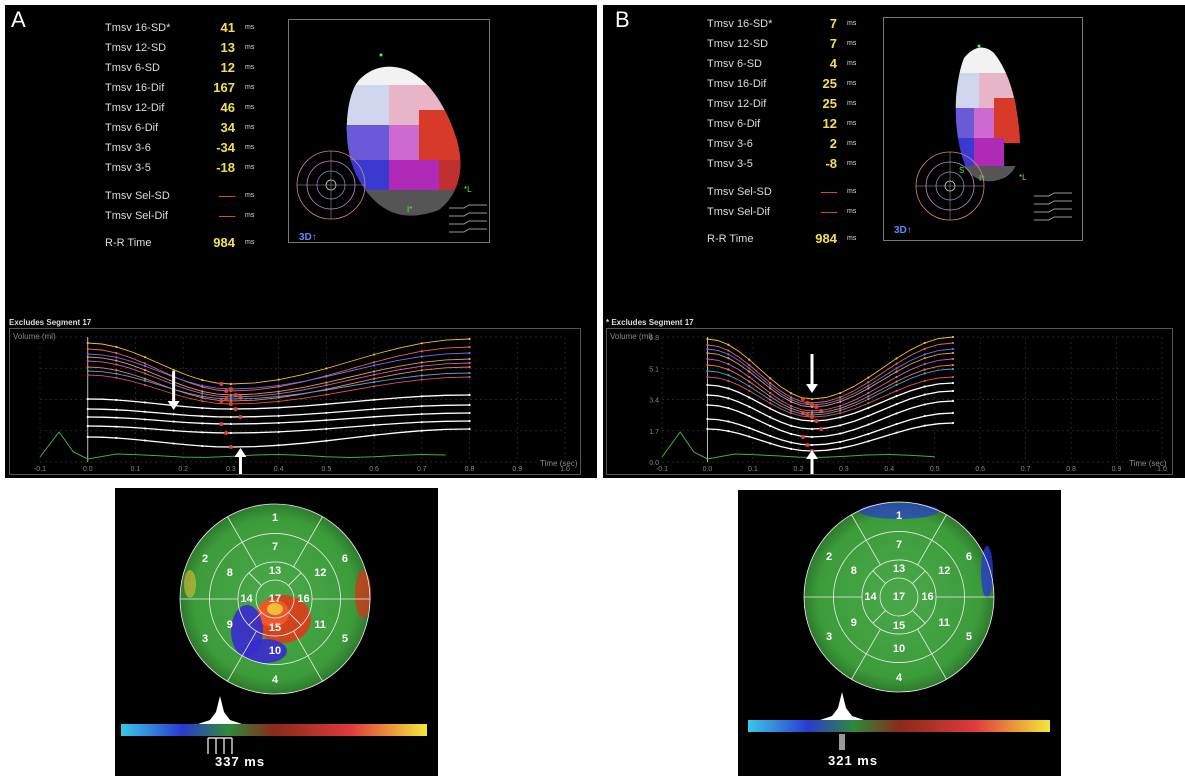 This screenshot has width=1185, height=776. Describe the element at coordinates (798, 445) in the screenshot. I see `ecg-trace` at that location.